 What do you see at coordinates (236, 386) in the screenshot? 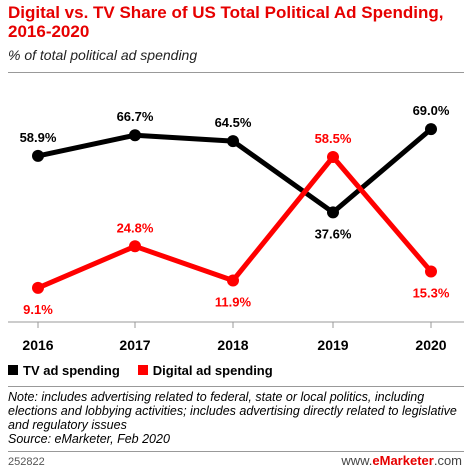
I see `note-divider` at bounding box center [236, 386].